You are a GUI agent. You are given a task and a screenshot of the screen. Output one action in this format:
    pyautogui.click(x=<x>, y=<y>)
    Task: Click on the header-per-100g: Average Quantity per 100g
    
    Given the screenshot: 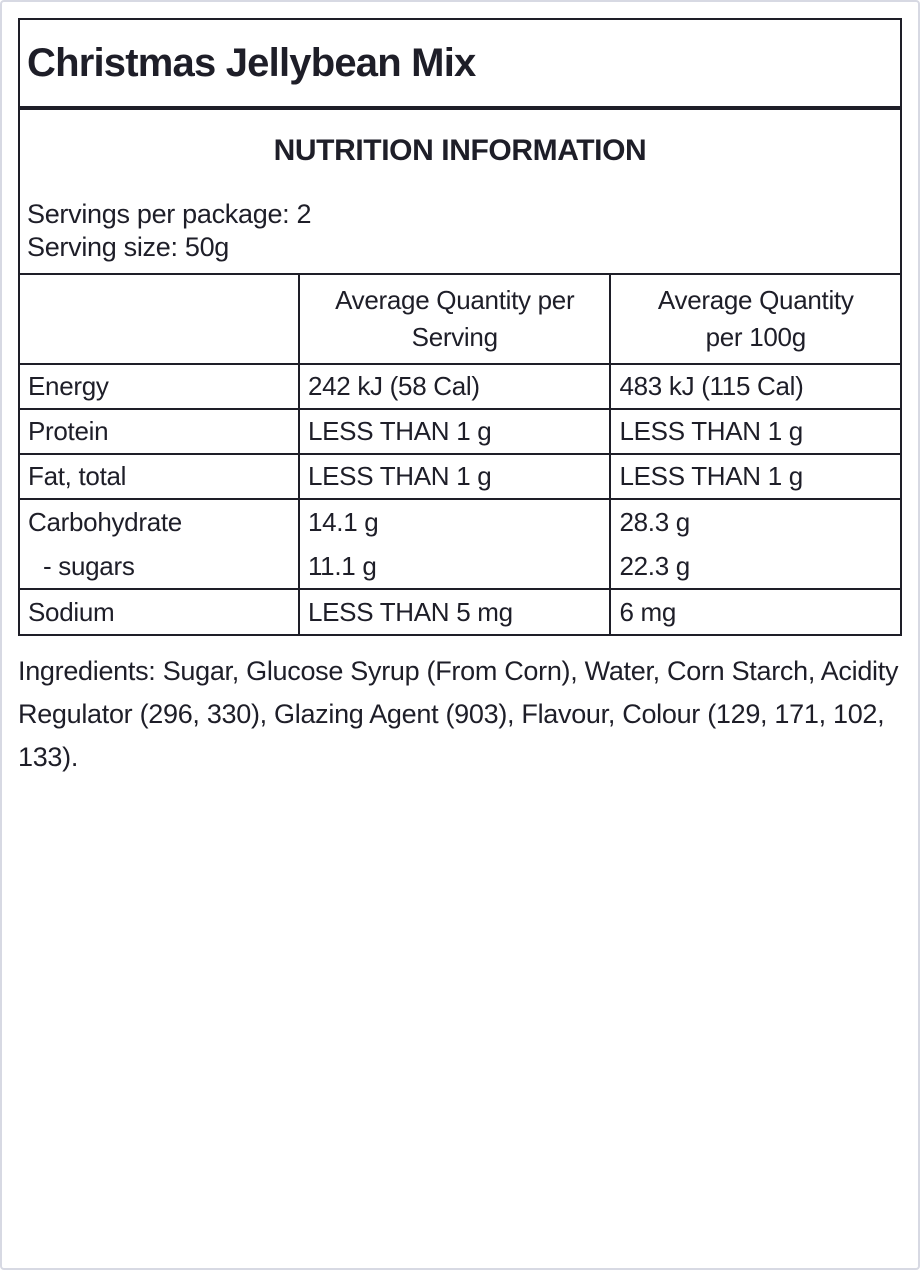 What is the action you would take?
    pyautogui.click(x=754, y=319)
    